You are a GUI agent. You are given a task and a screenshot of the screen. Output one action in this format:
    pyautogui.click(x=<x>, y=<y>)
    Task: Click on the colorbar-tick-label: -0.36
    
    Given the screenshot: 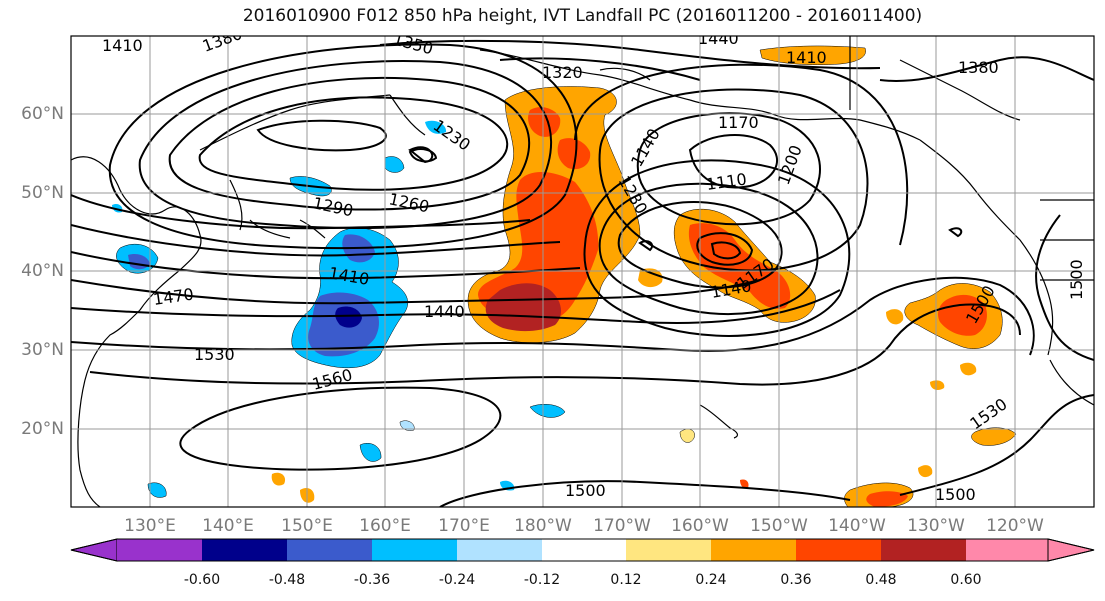 What is the action you would take?
    pyautogui.click(x=372, y=580)
    